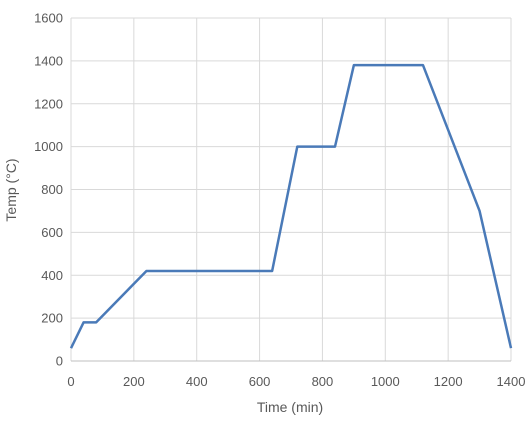 This screenshot has height=428, width=528. What do you see at coordinates (323, 381) in the screenshot?
I see `x-tick-label: 800` at bounding box center [323, 381].